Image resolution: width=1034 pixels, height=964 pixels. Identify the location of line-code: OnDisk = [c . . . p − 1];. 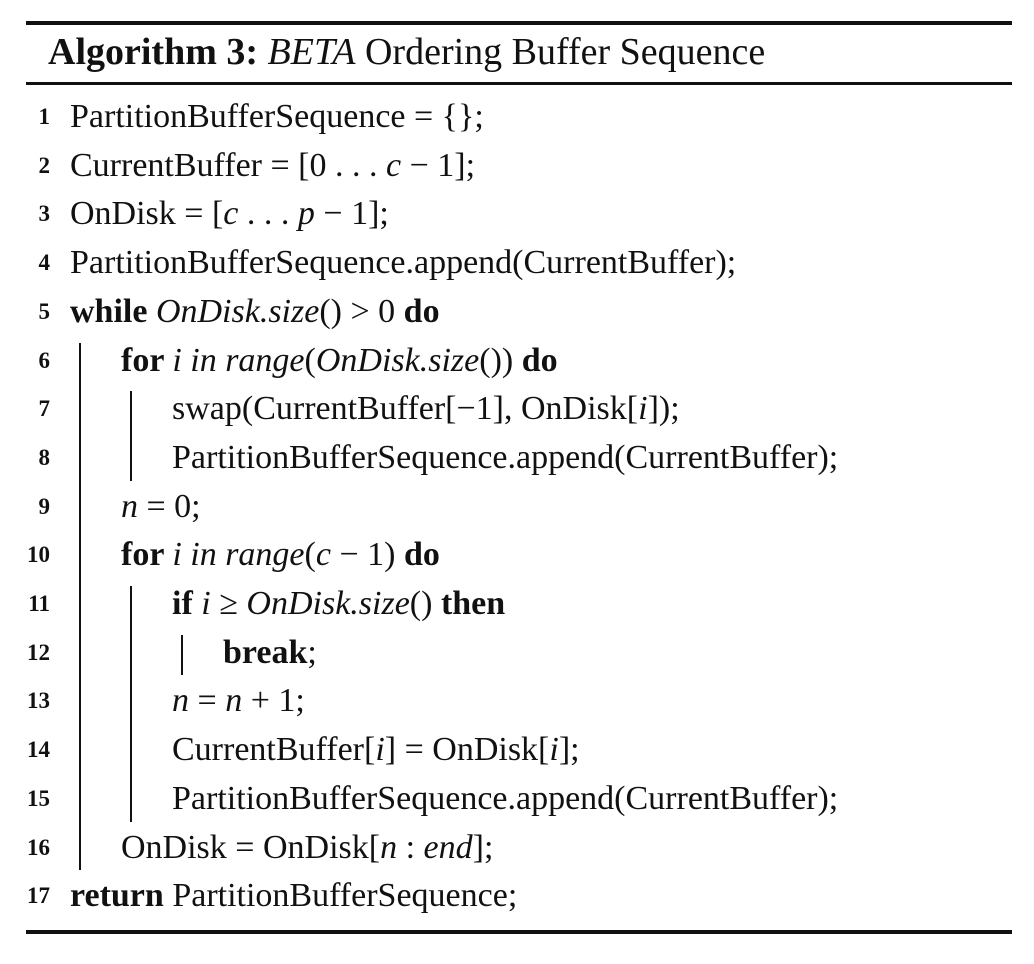
(229, 214).